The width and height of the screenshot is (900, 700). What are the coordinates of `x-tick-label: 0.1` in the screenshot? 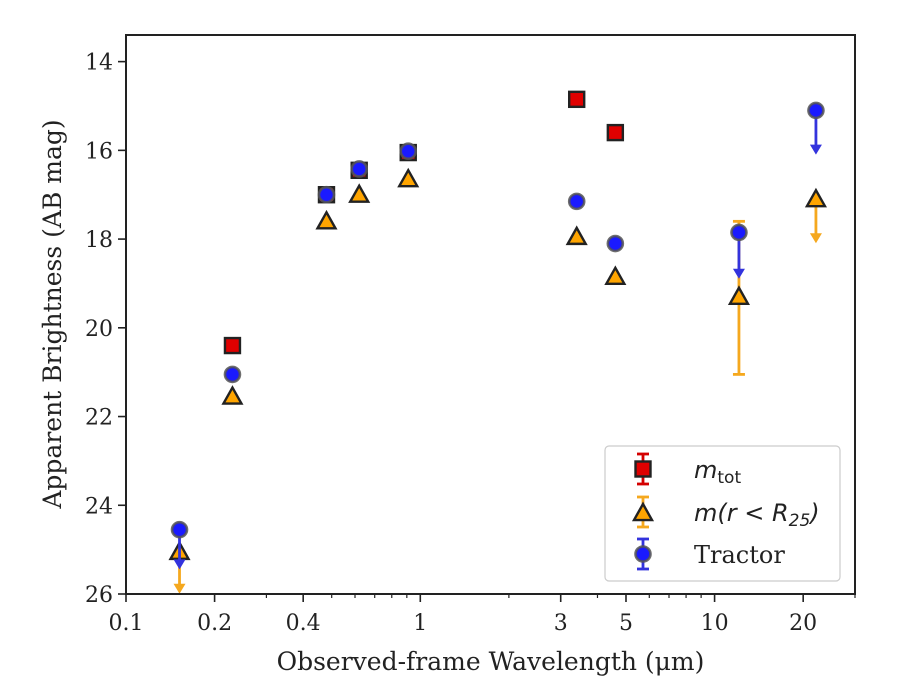 It's located at (126, 623).